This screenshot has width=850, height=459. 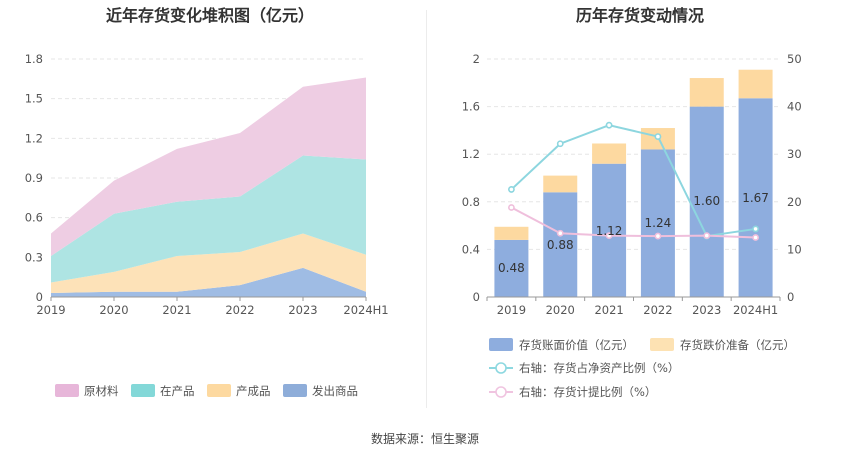 I want to click on legend-label: 发出商品, so click(x=335, y=391).